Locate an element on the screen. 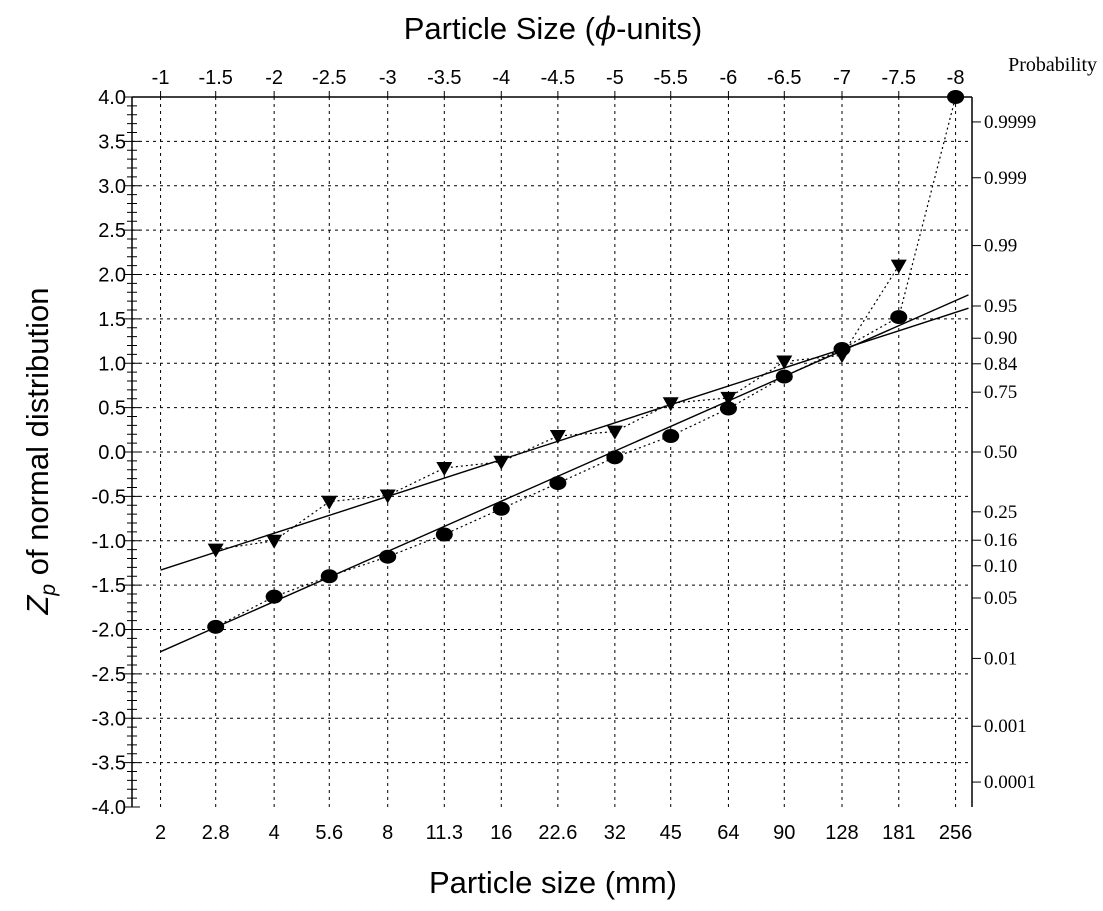 This screenshot has height=911, width=1103. y-tick-label: 2.5 is located at coordinates (112, 231).